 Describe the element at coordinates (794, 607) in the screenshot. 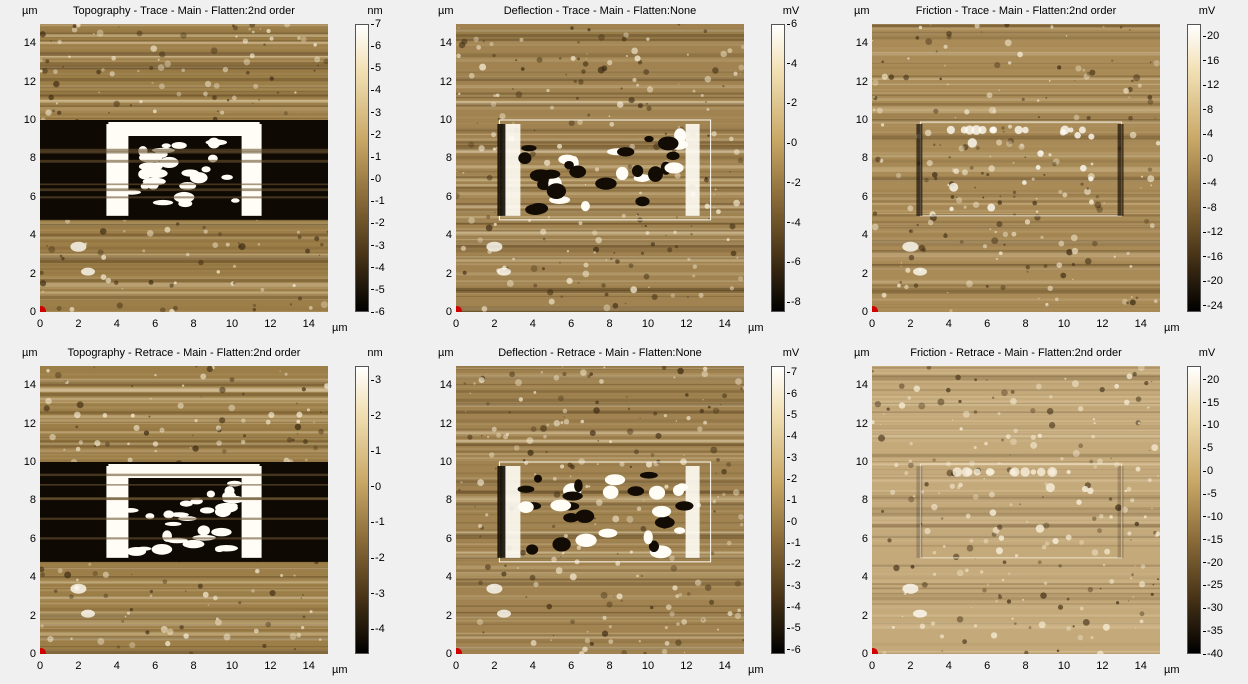

I see `colorbar-tick-label: -4` at that location.